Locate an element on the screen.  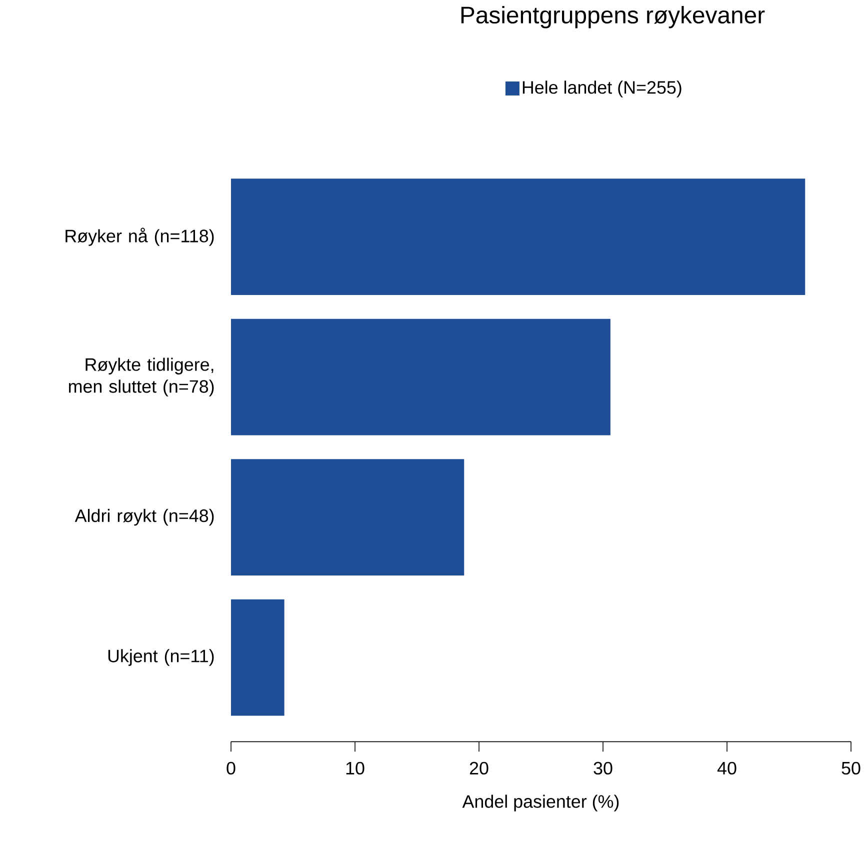
x-tick-label: 40 is located at coordinates (726, 768).